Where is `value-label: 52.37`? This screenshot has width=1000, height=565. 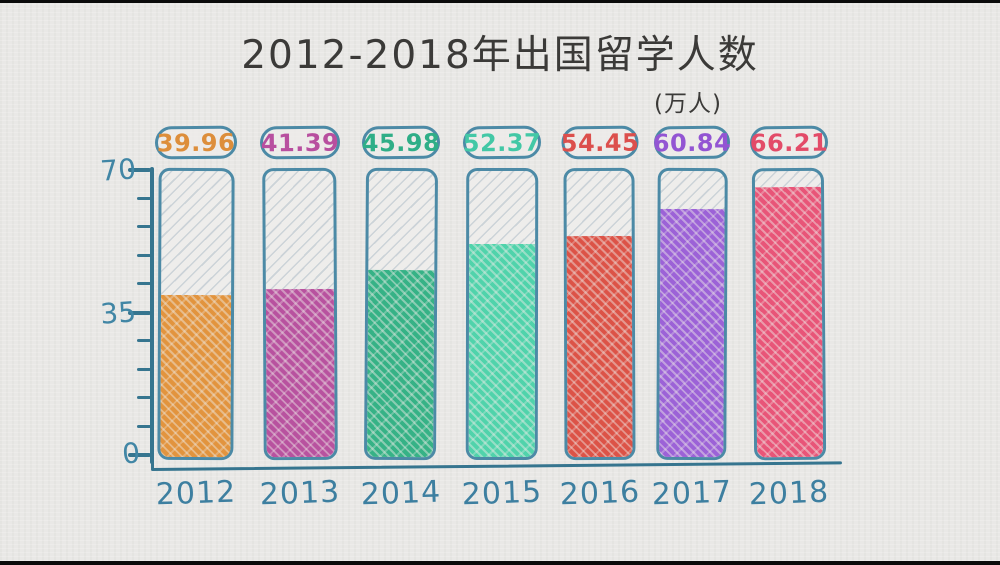
value-label: 52.37 is located at coordinates (502, 142).